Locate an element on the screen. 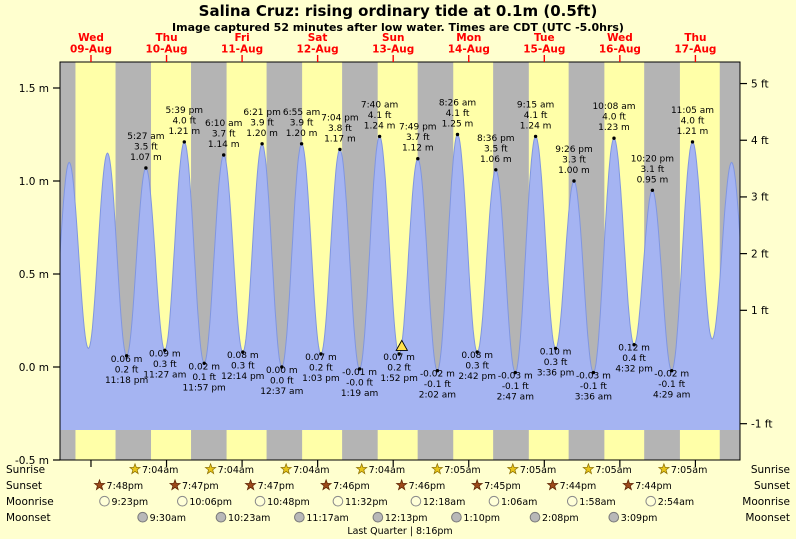 Image resolution: width=796 pixels, height=539 pixels. tide-event-label-line: 7:40 am is located at coordinates (379, 105).